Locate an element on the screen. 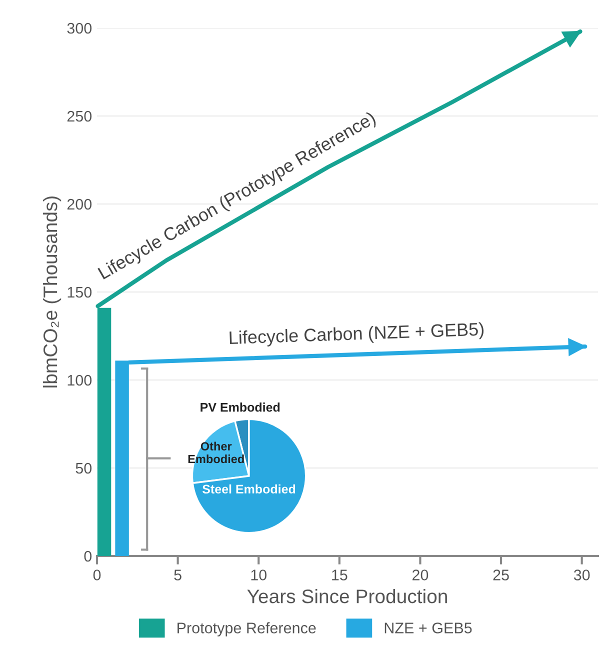  series-label: Lifecycle Carbon (NZE + GEB5) is located at coordinates (357, 335).